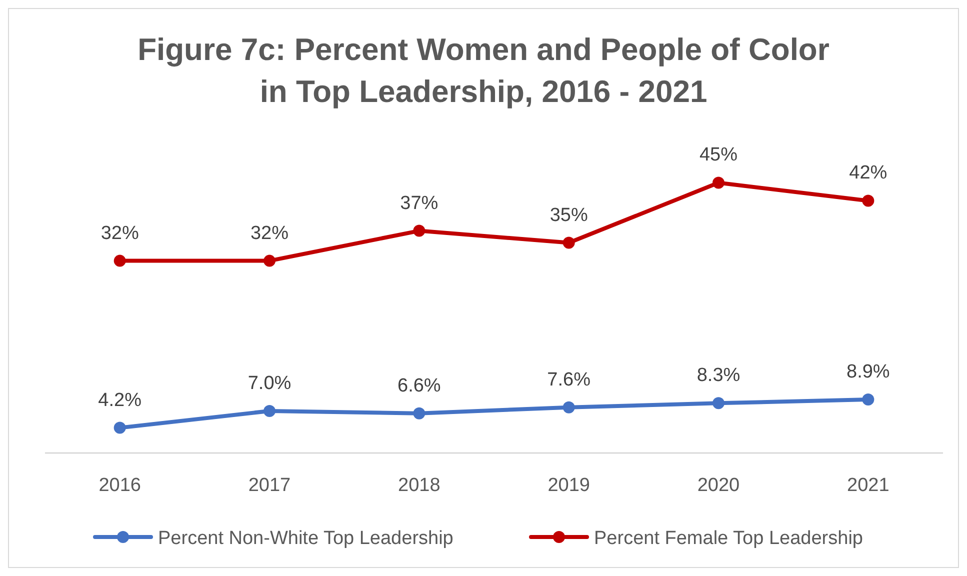 The image size is (967, 576). What do you see at coordinates (484, 70) in the screenshot?
I see `chart-title: Figure 7c: Percent Women and People of Color in Top Leadership, 2016 - 2021` at bounding box center [484, 70].